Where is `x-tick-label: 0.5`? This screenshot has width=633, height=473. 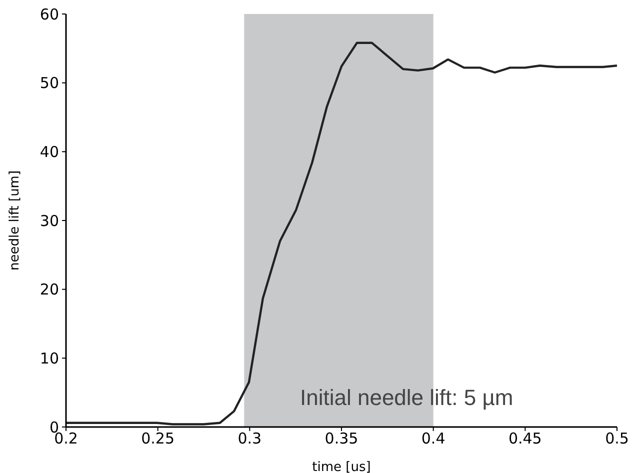 x-tick-label: 0.5 is located at coordinates (617, 439).